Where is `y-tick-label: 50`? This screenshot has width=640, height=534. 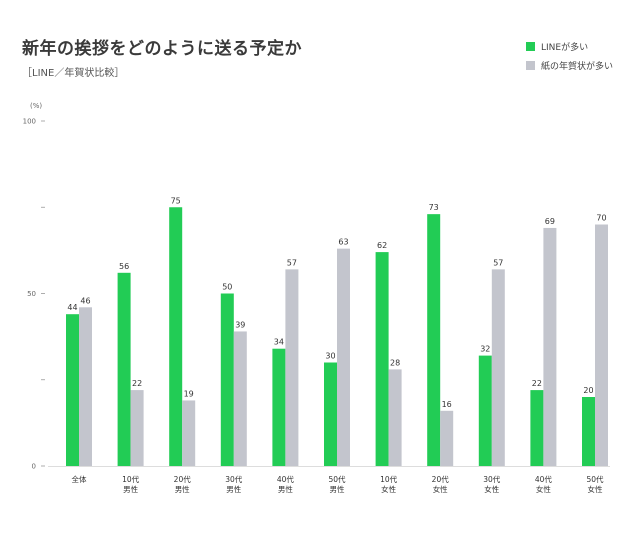
y-tick-label: 50 is located at coordinates (31, 294).